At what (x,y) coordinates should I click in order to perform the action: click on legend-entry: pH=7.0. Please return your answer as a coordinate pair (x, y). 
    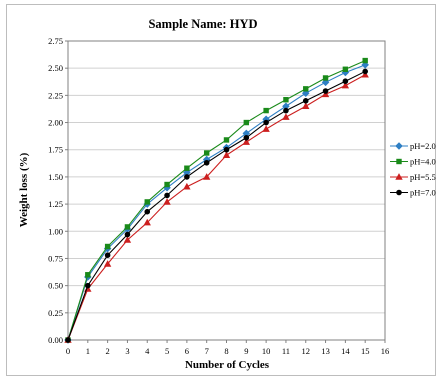
    Looking at the image, I should click on (413, 193).